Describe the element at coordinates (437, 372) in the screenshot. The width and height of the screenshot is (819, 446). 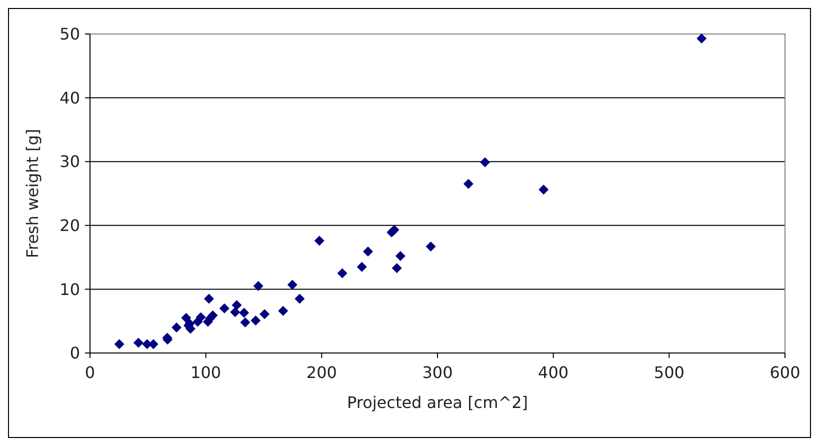
I see `x-tick-label: 300` at that location.